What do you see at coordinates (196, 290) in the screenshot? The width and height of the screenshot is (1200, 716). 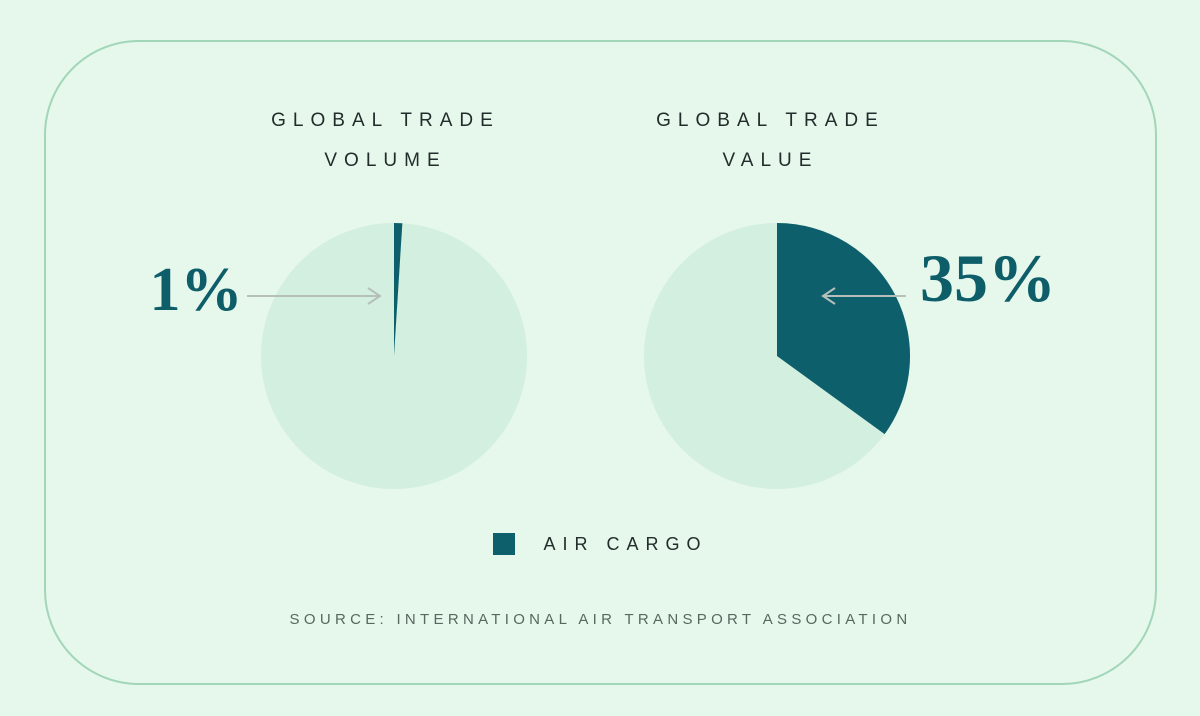 I see `value-label-volume: 1%` at bounding box center [196, 290].